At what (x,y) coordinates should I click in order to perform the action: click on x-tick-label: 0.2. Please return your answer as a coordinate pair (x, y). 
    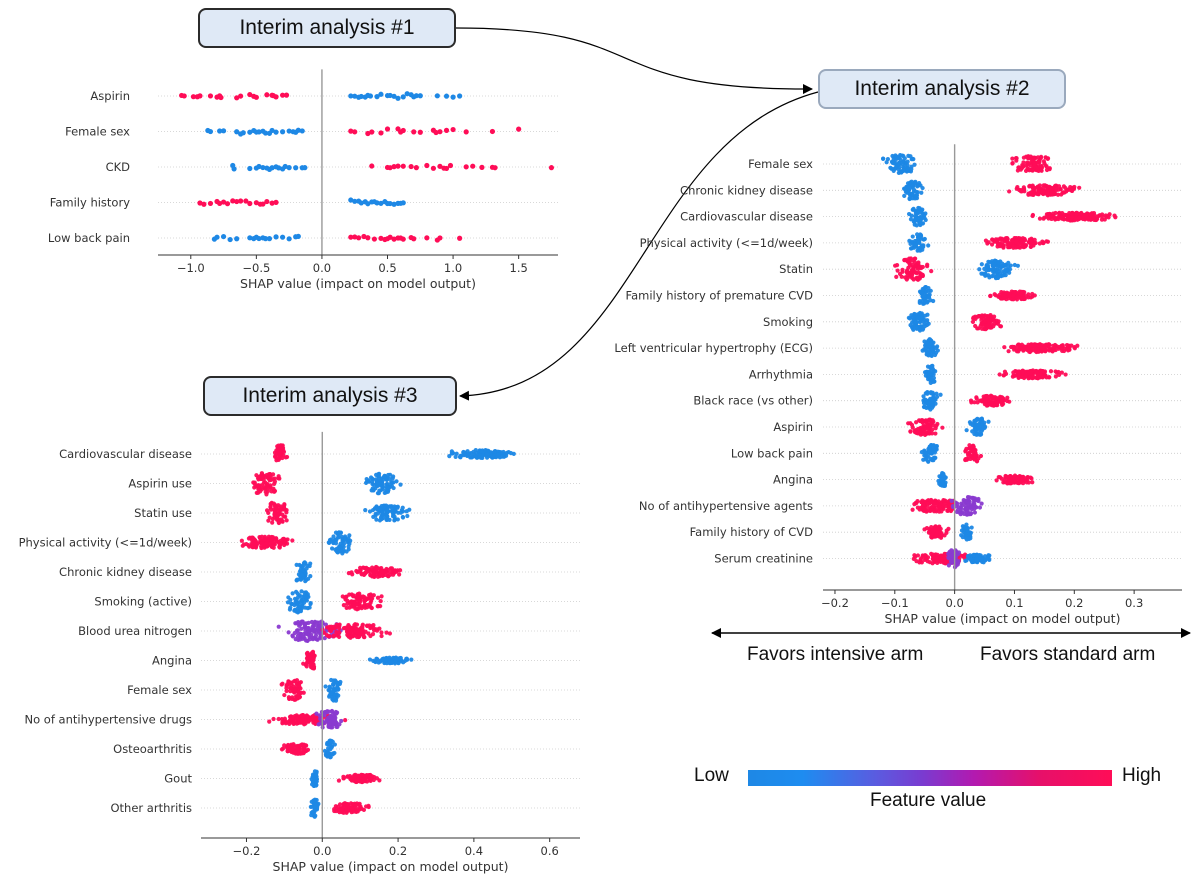
    Looking at the image, I should click on (1074, 603).